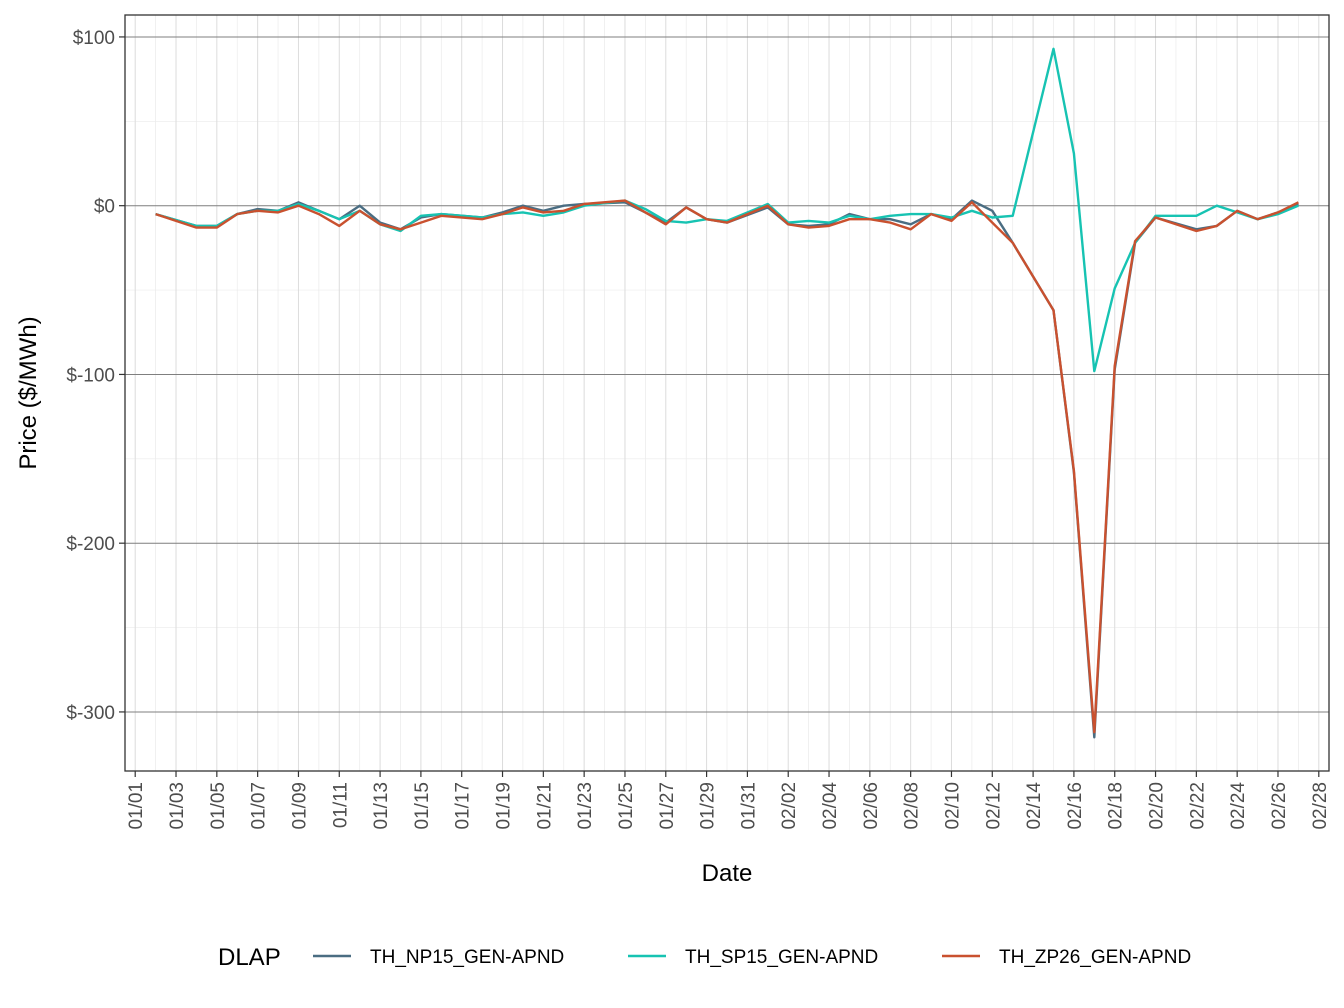 The height and width of the screenshot is (1008, 1344). Describe the element at coordinates (136, 806) in the screenshot. I see `x-tick-label: 01/01` at that location.